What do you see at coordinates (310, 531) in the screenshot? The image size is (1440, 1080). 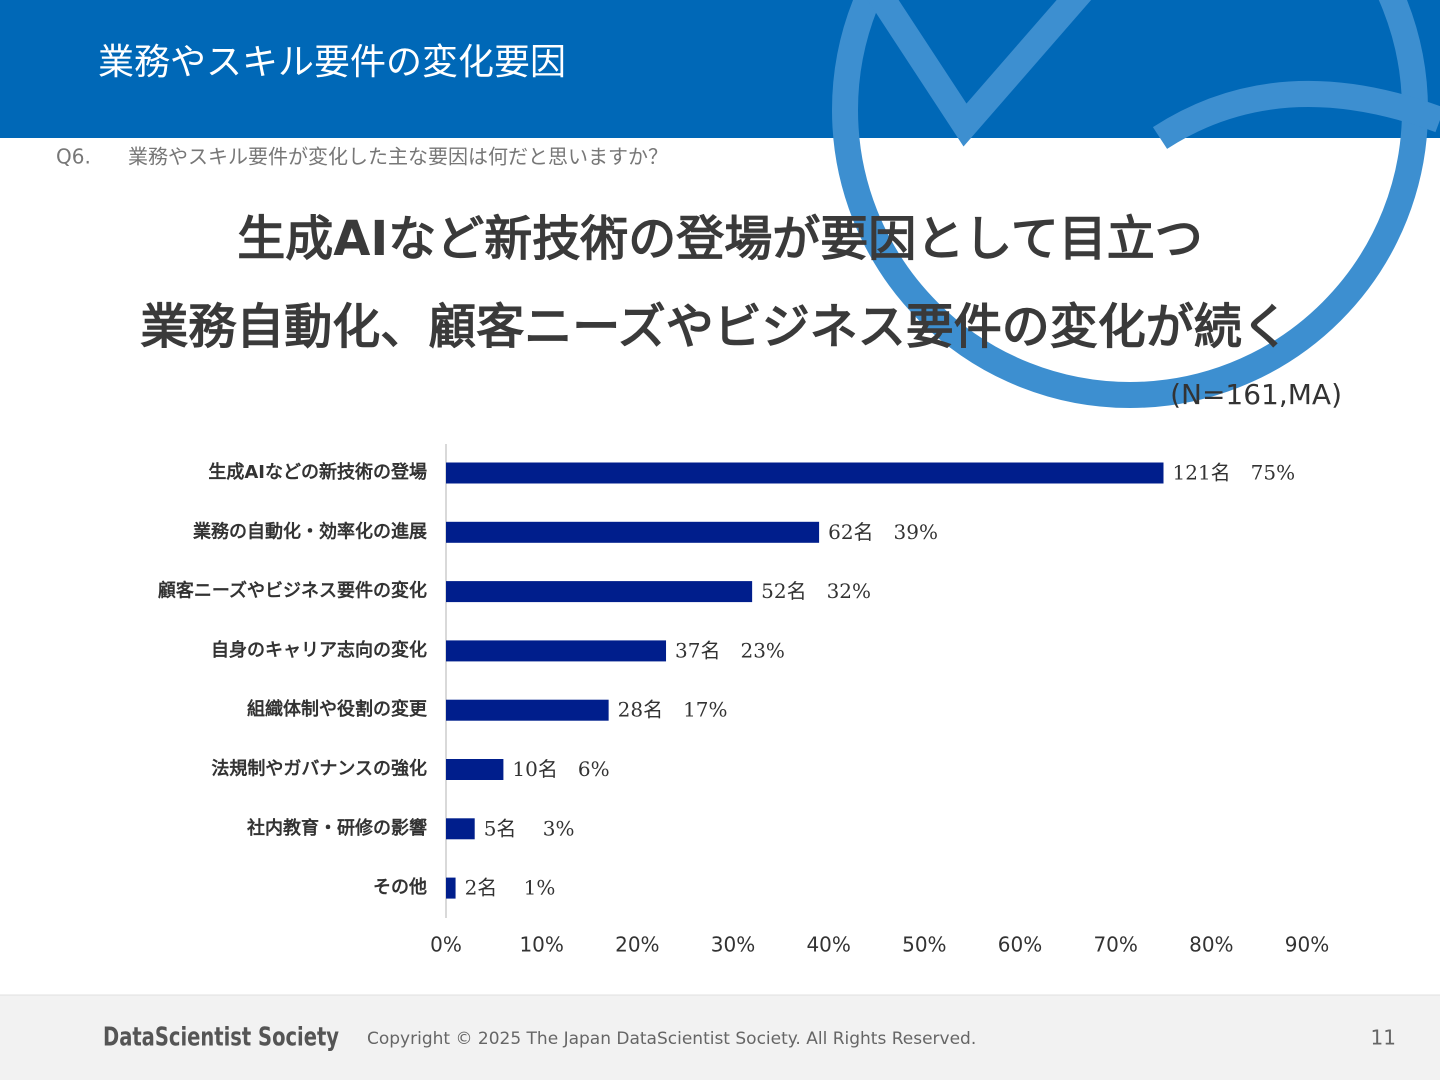 I see `category-label: 業務の自動化・効率化の進展` at bounding box center [310, 531].